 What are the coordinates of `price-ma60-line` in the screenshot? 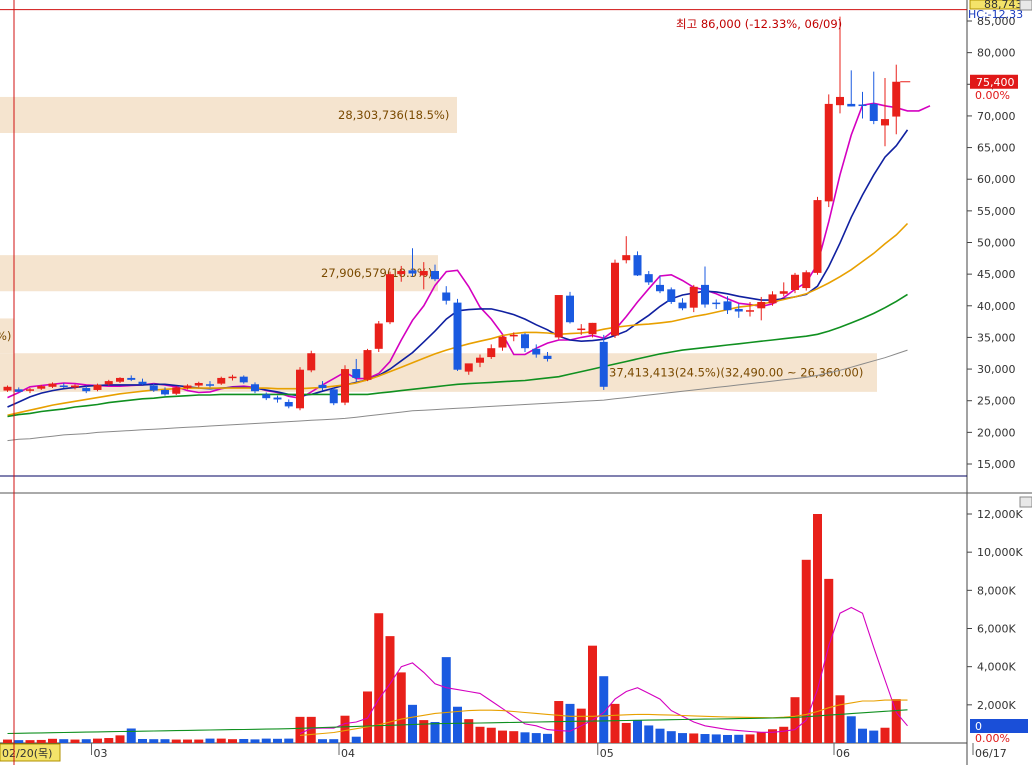 It's located at (457, 355).